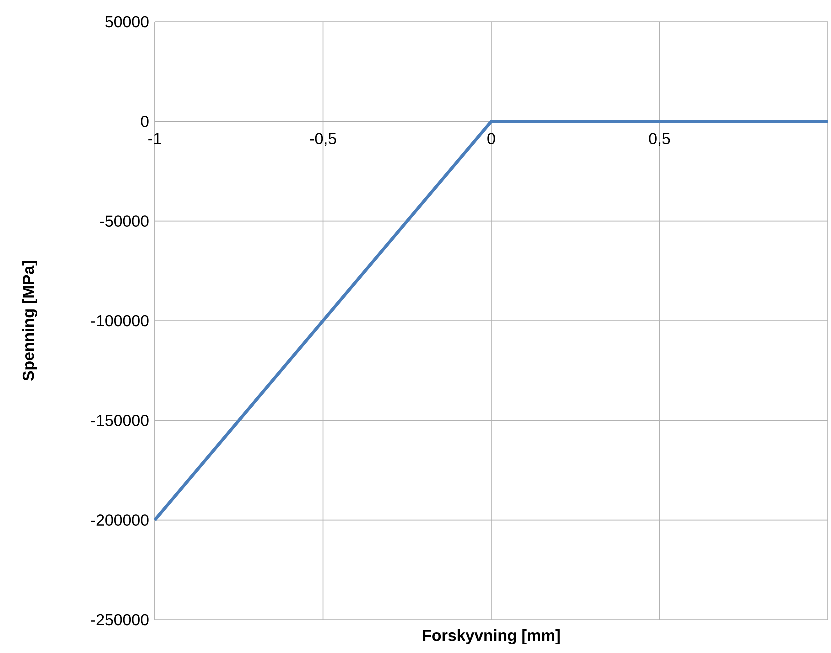 Image resolution: width=831 pixels, height=653 pixels. What do you see at coordinates (491, 637) in the screenshot?
I see `x-axis-title: Forskyvning [mm]` at bounding box center [491, 637].